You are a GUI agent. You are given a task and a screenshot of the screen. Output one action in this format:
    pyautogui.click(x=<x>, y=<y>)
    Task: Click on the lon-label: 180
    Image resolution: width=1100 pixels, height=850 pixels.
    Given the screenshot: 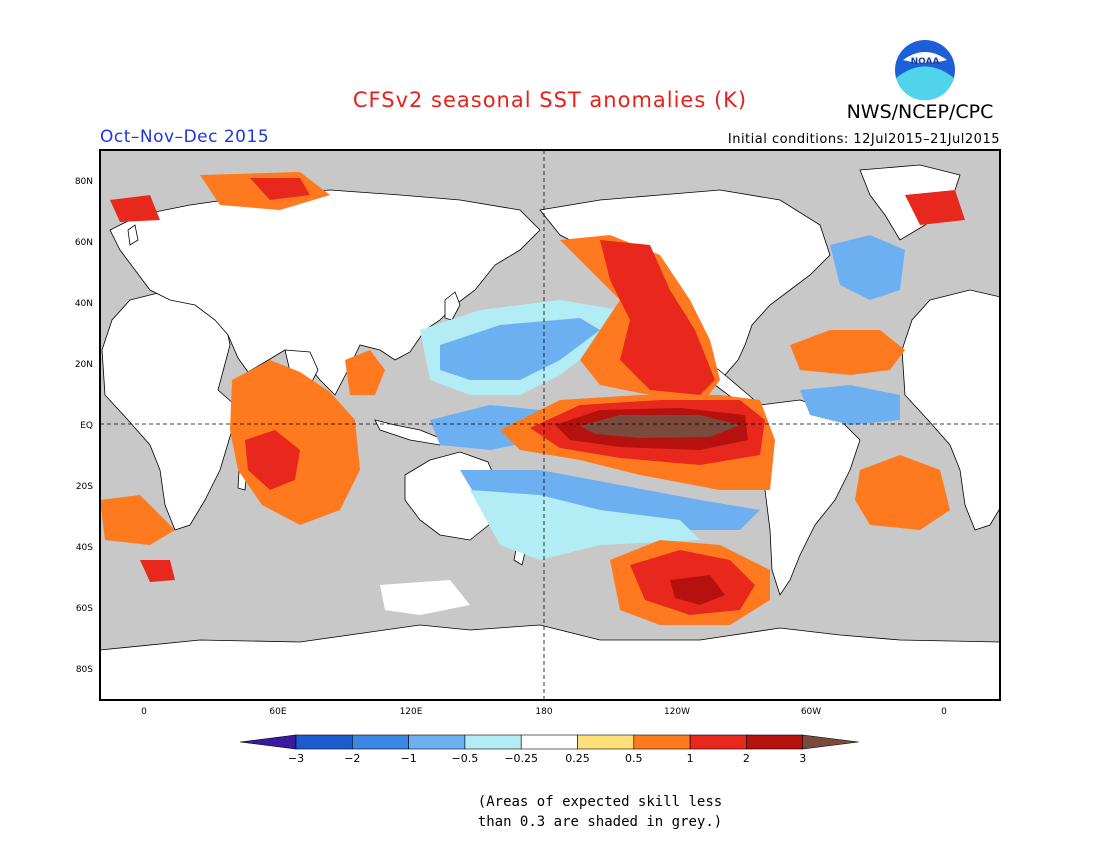 What is the action you would take?
    pyautogui.click(x=543, y=712)
    